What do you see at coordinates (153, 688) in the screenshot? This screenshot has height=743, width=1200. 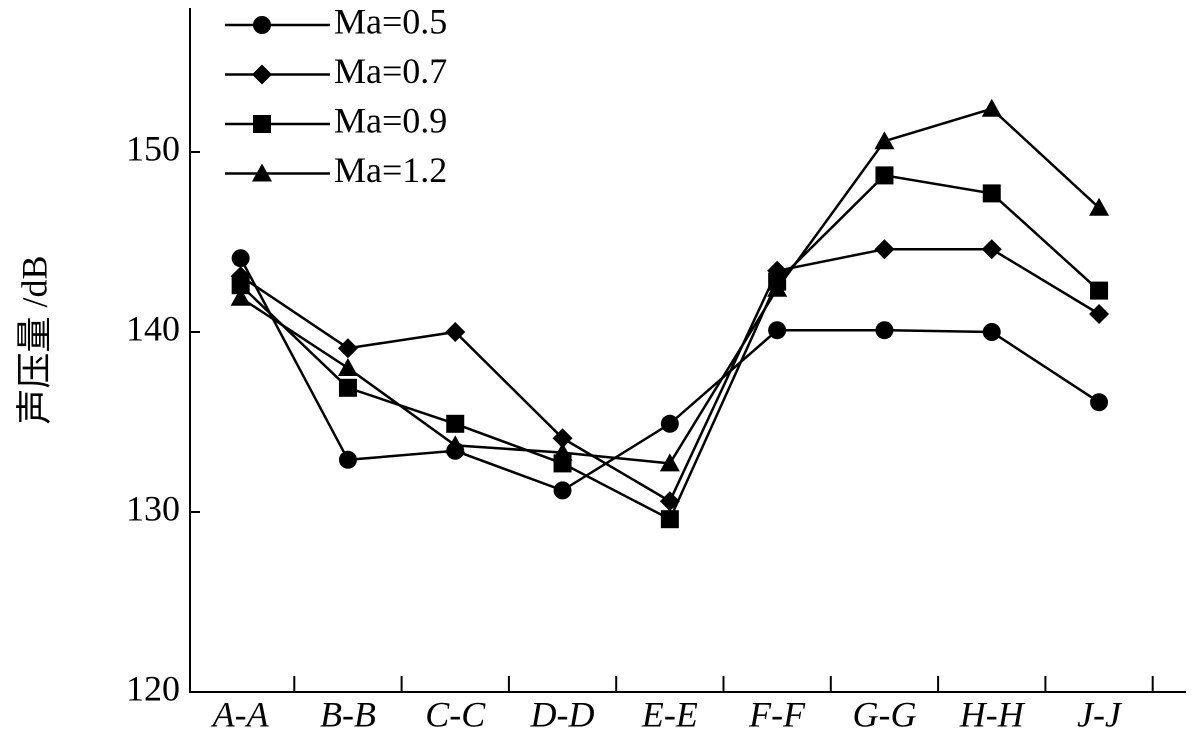 I see `y-tick-label: 120` at bounding box center [153, 688].